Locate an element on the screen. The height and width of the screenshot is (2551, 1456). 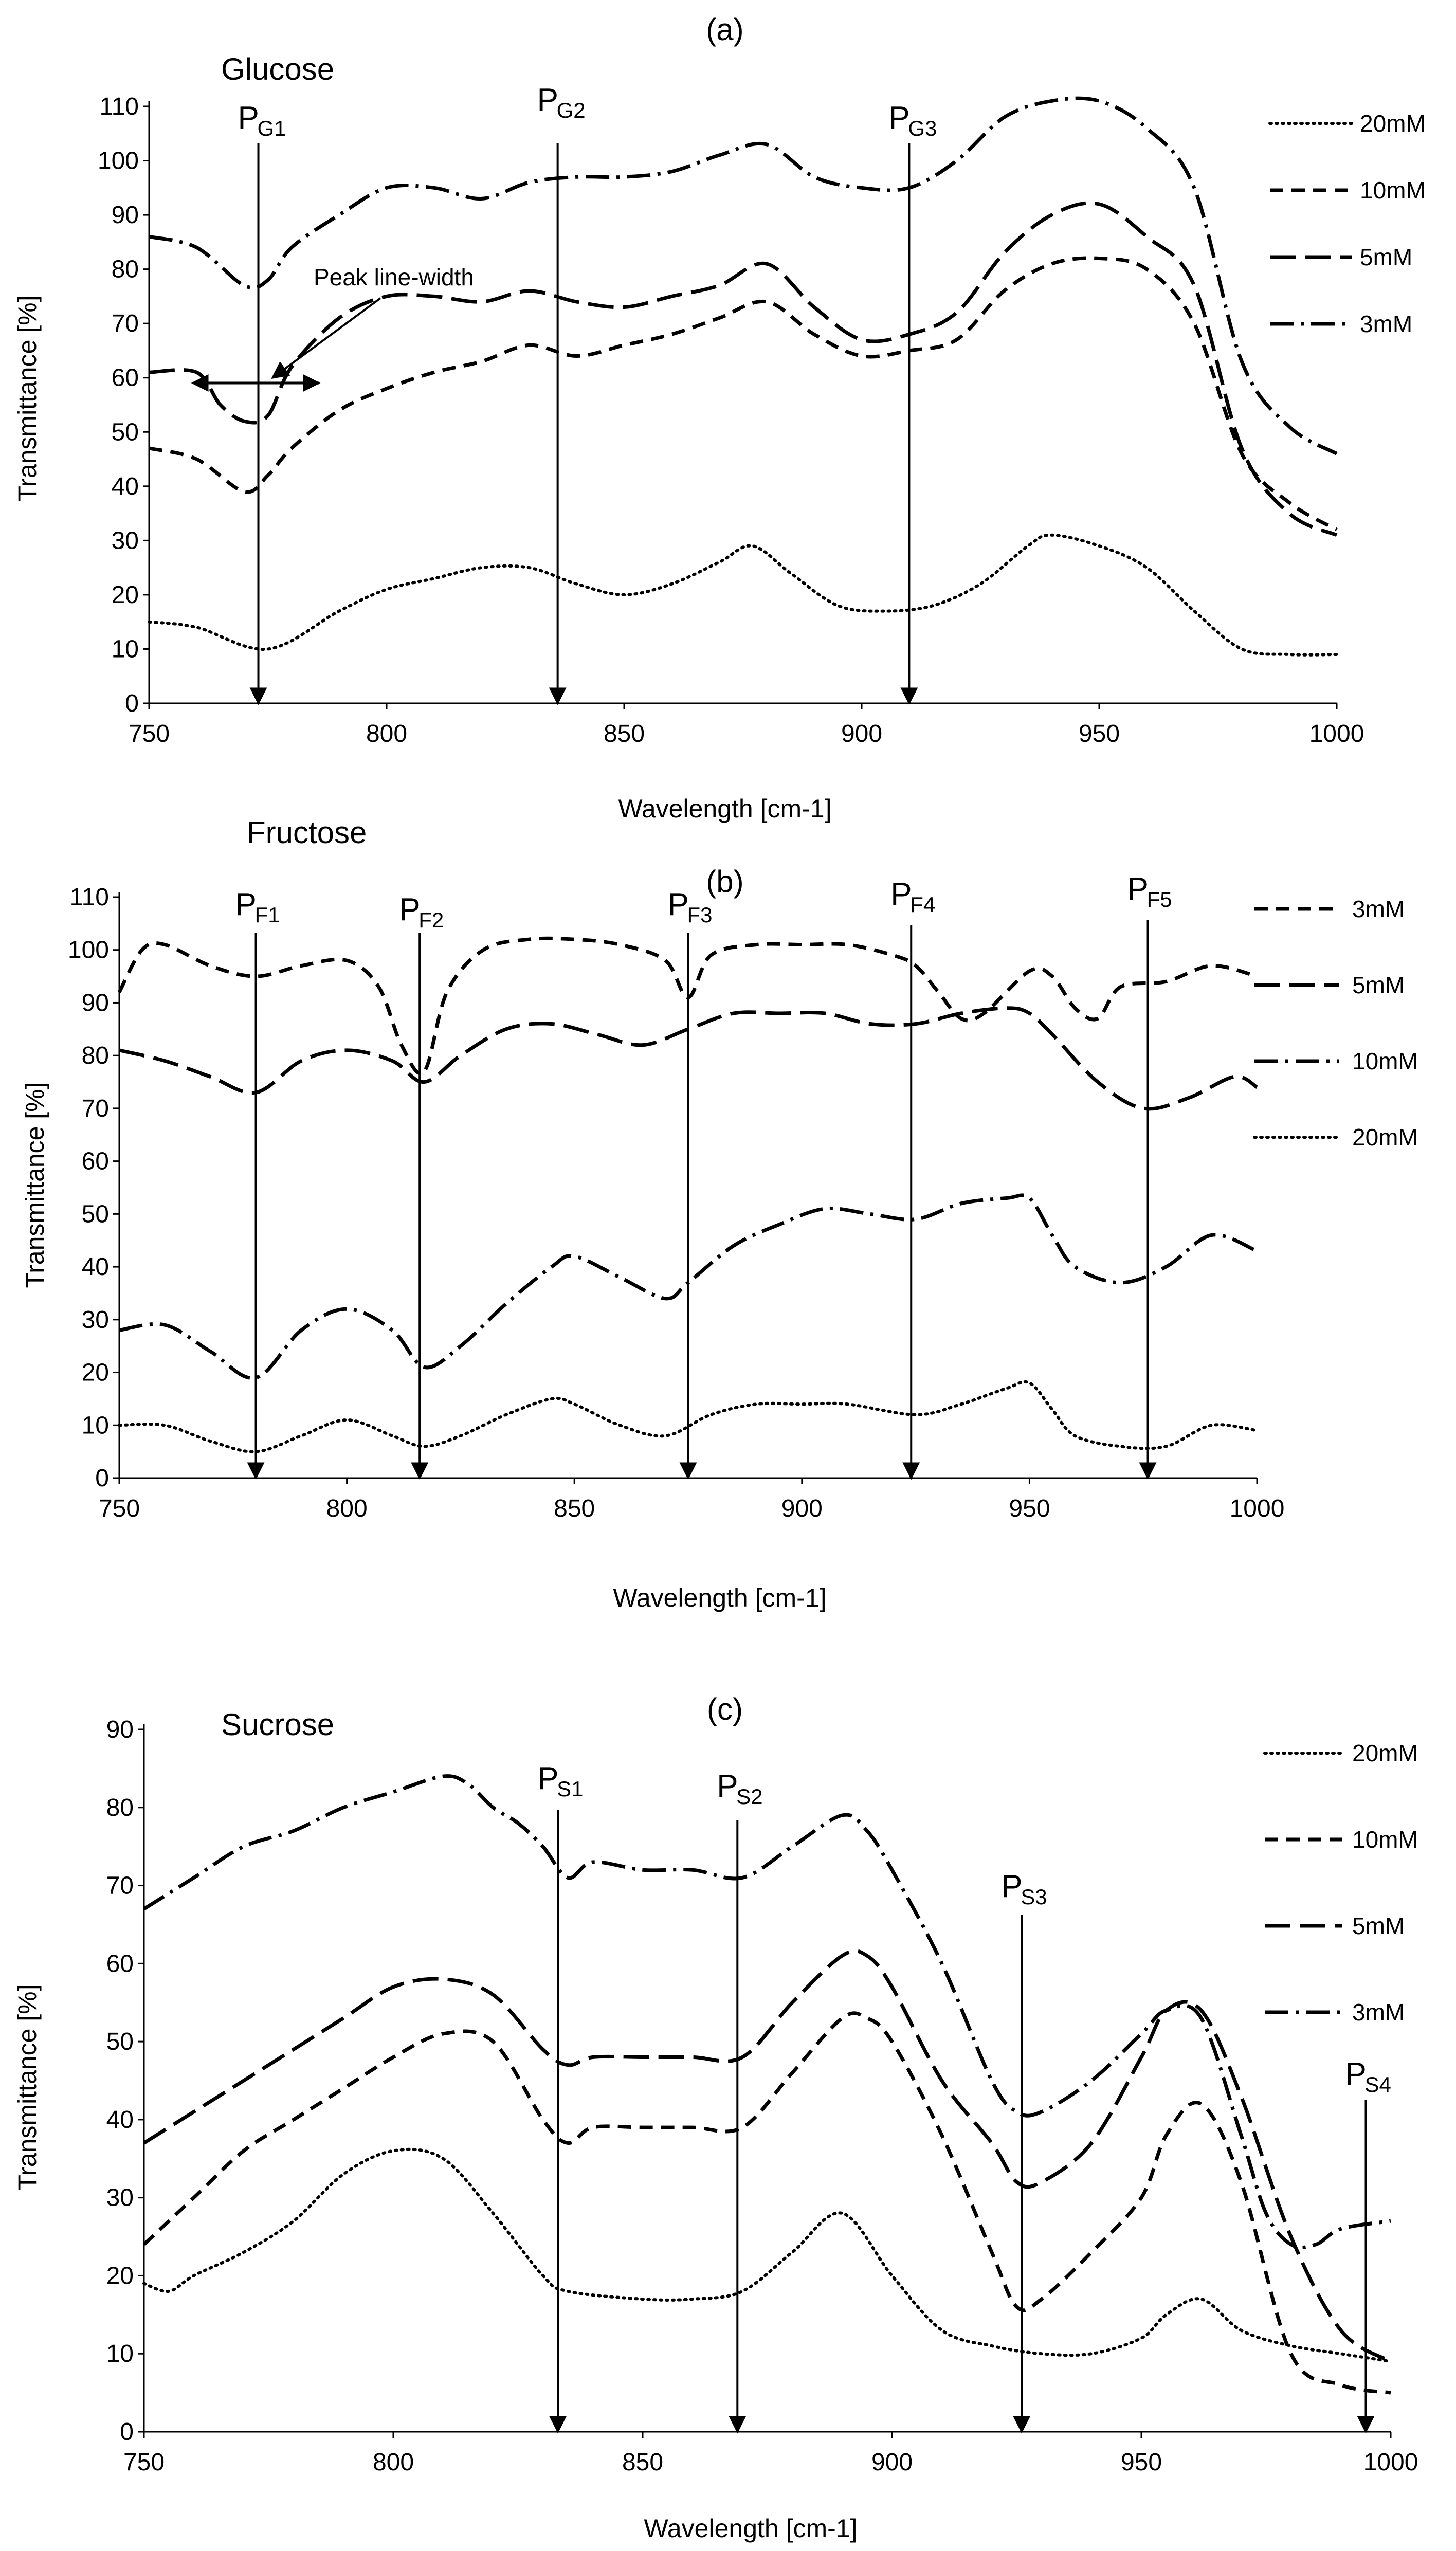
peak-marker-subscript: S4 is located at coordinates (1378, 2084).